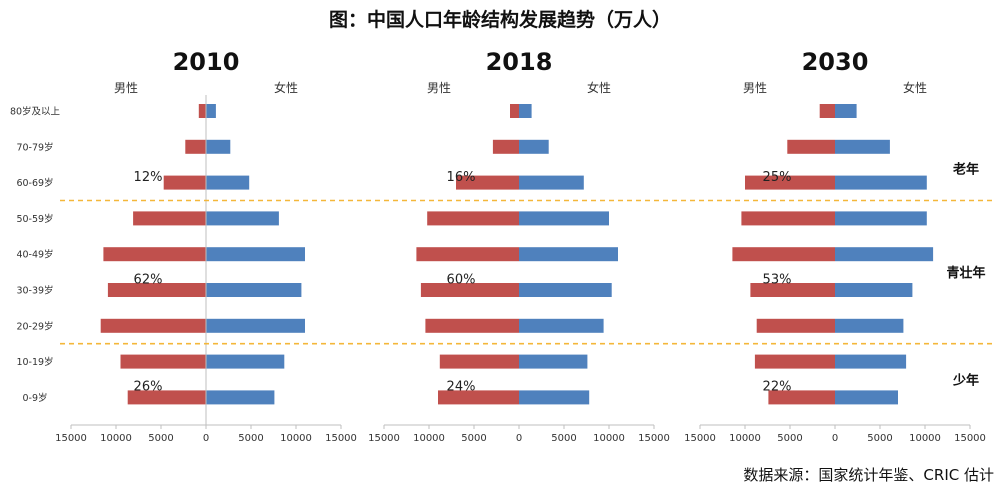 This screenshot has width=1000, height=501. I want to click on group-percent-label: 62%, so click(148, 279).